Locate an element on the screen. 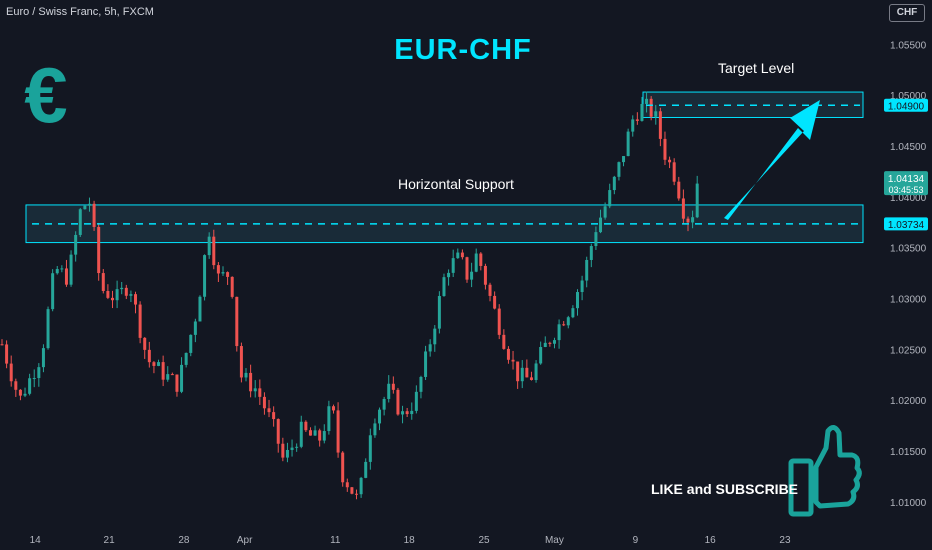  time-tick-label: Apr is located at coordinates (245, 540).